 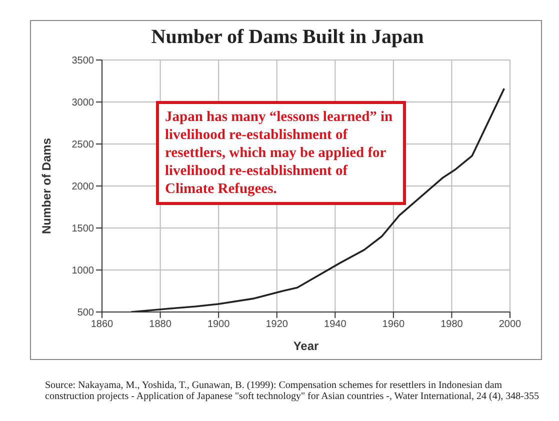 I want to click on y-axis-title: Number of Dams, so click(x=46, y=186).